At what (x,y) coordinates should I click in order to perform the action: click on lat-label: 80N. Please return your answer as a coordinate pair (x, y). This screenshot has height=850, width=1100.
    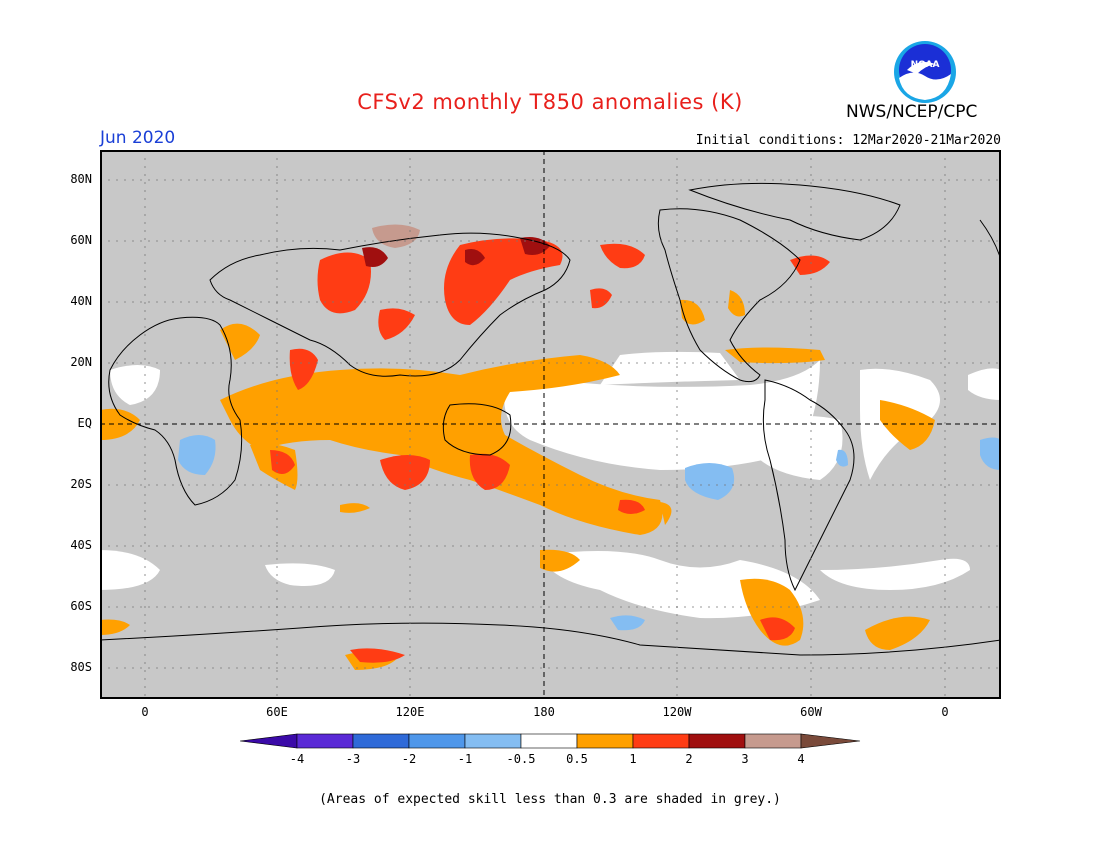
    Looking at the image, I should click on (81, 179).